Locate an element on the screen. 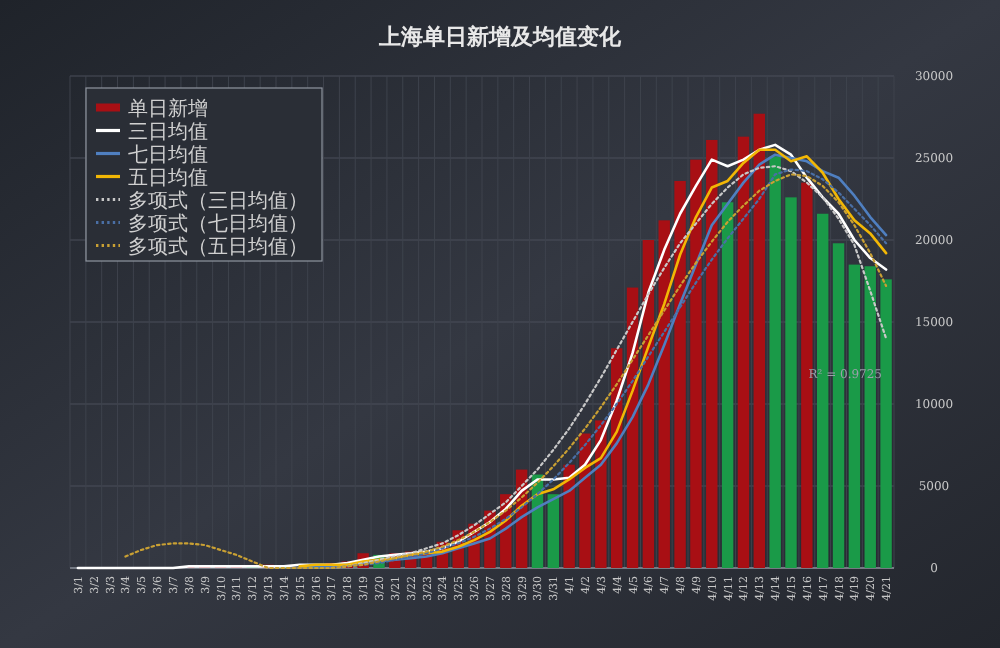 Image resolution: width=1000 pixels, height=648 pixels. legend-label: 五日均值 is located at coordinates (168, 177).